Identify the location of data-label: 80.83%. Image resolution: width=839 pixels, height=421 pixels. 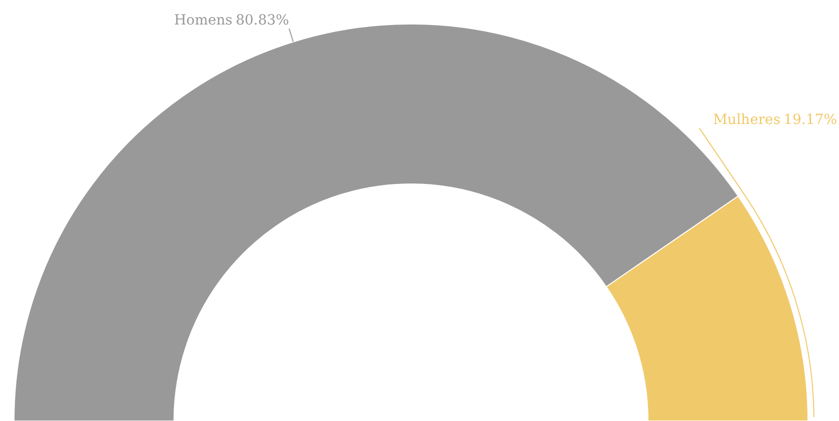
(263, 20).